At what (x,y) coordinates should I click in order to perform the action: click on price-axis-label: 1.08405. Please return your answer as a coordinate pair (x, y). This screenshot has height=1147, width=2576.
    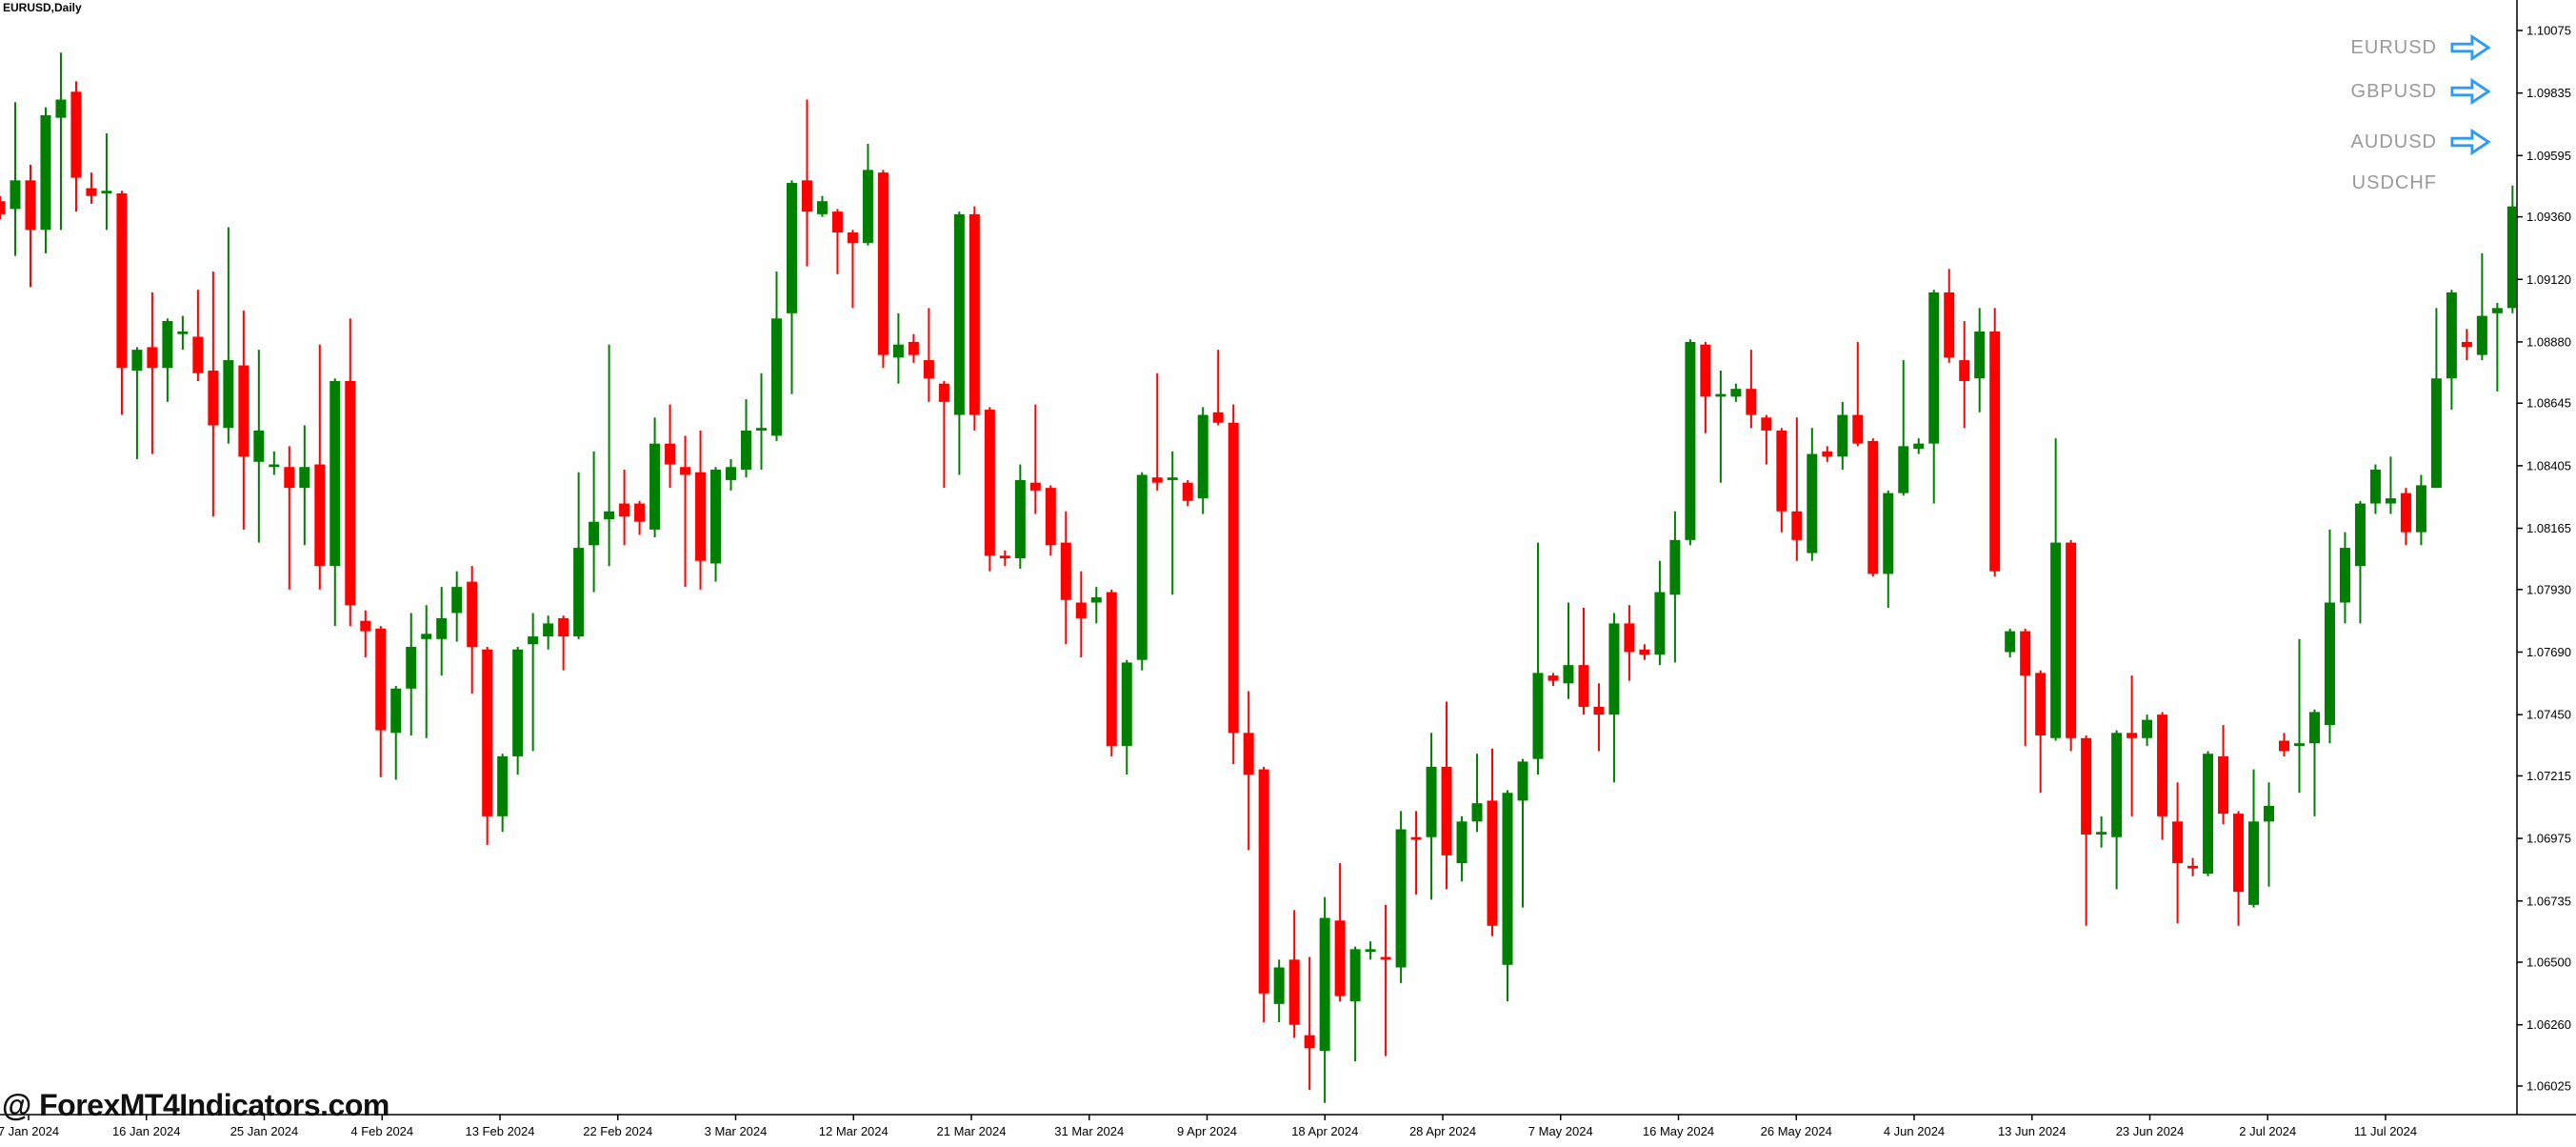
    Looking at the image, I should click on (2548, 465).